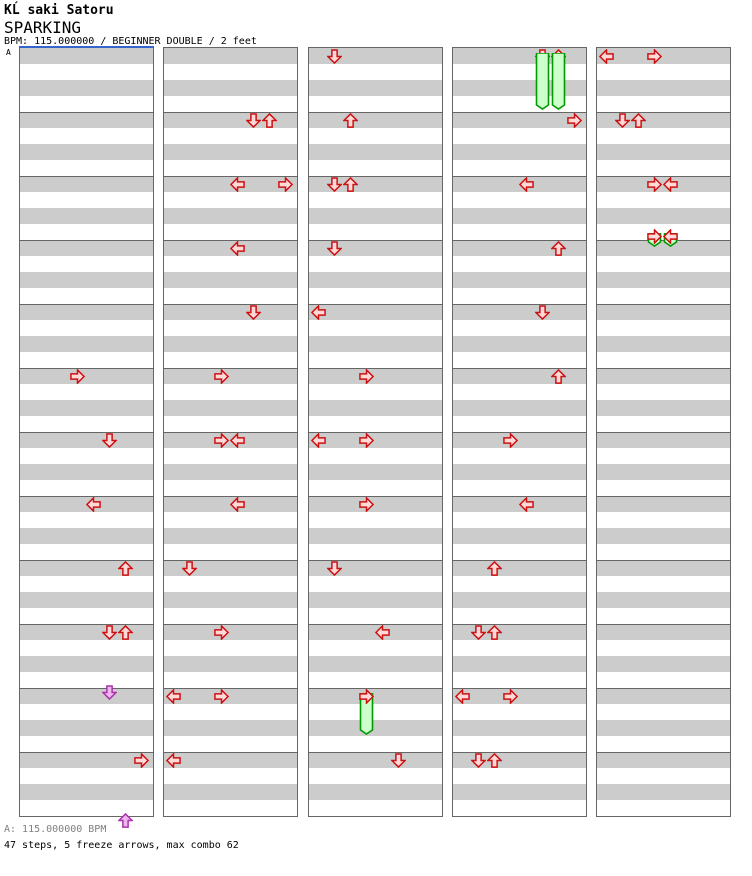 The width and height of the screenshot is (752, 876). What do you see at coordinates (86, 47) in the screenshot?
I see `bpm-marker-line` at bounding box center [86, 47].